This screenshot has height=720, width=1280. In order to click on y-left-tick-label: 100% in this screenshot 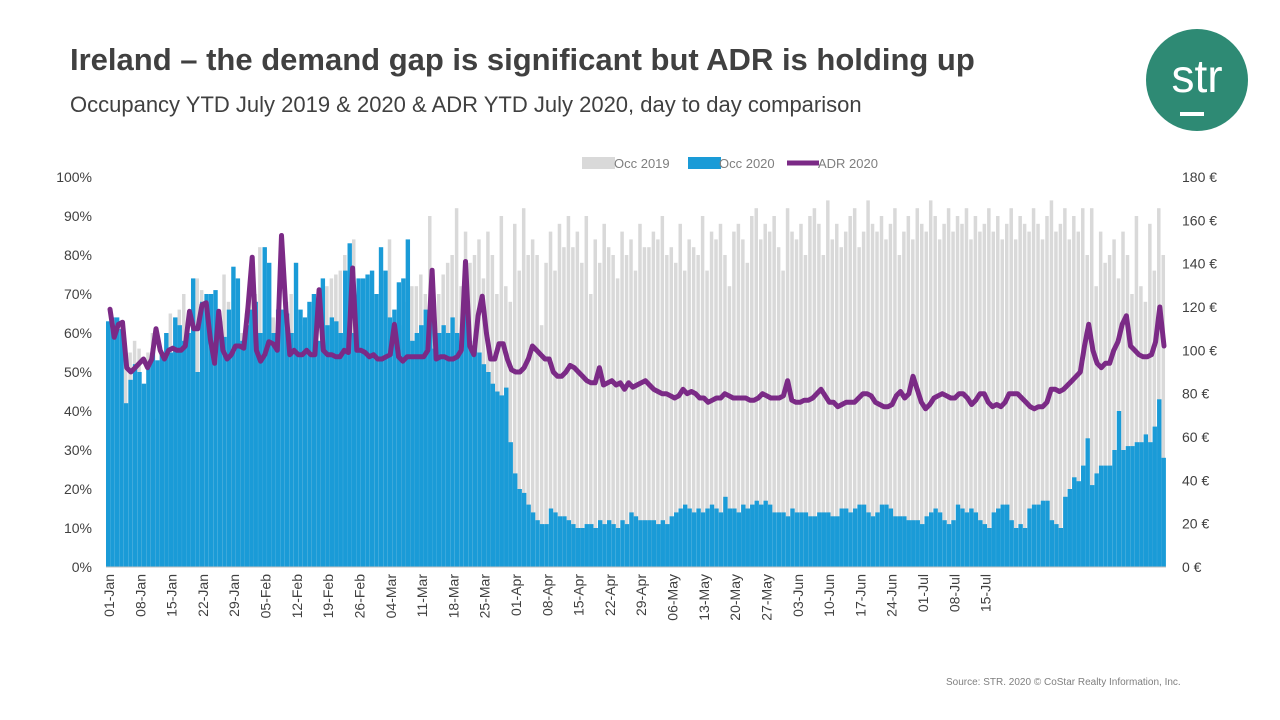, I will do `click(74, 177)`.